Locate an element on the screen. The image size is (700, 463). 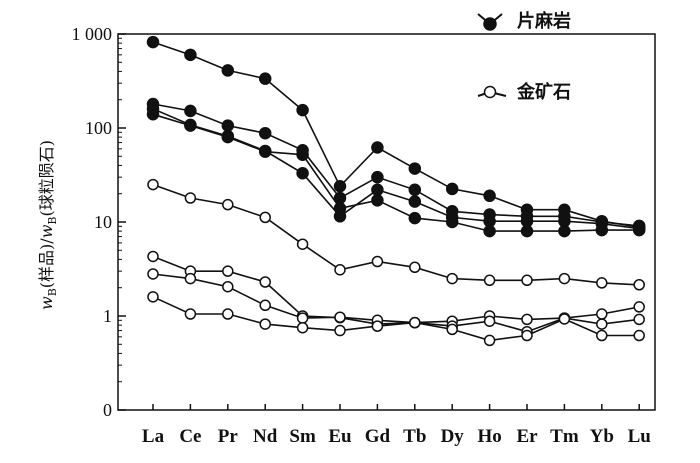
x-category-label: Dy is located at coordinates (453, 436).